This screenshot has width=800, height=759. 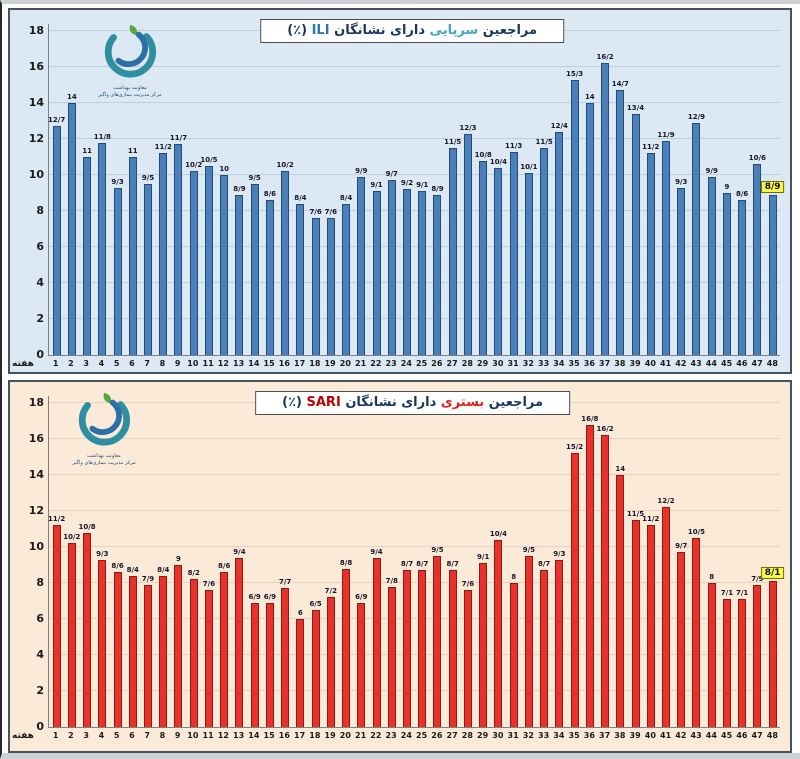 I want to click on bar-slot-week-11: 10/5, so click(x=209, y=189).